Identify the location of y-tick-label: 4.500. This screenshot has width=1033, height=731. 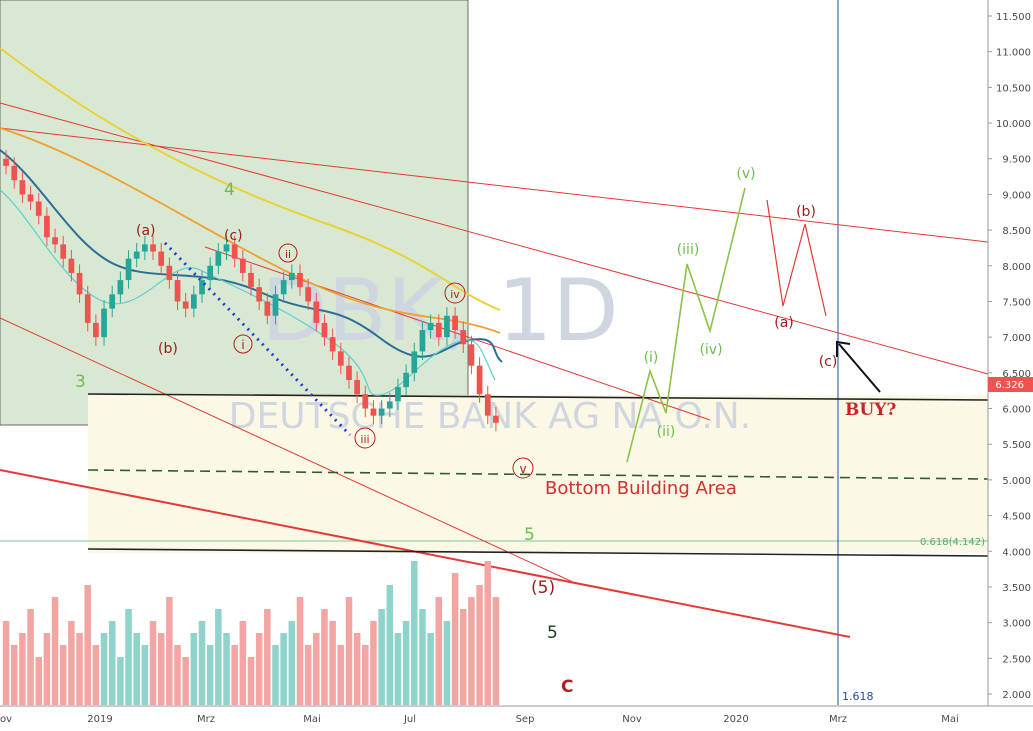
(1016, 517).